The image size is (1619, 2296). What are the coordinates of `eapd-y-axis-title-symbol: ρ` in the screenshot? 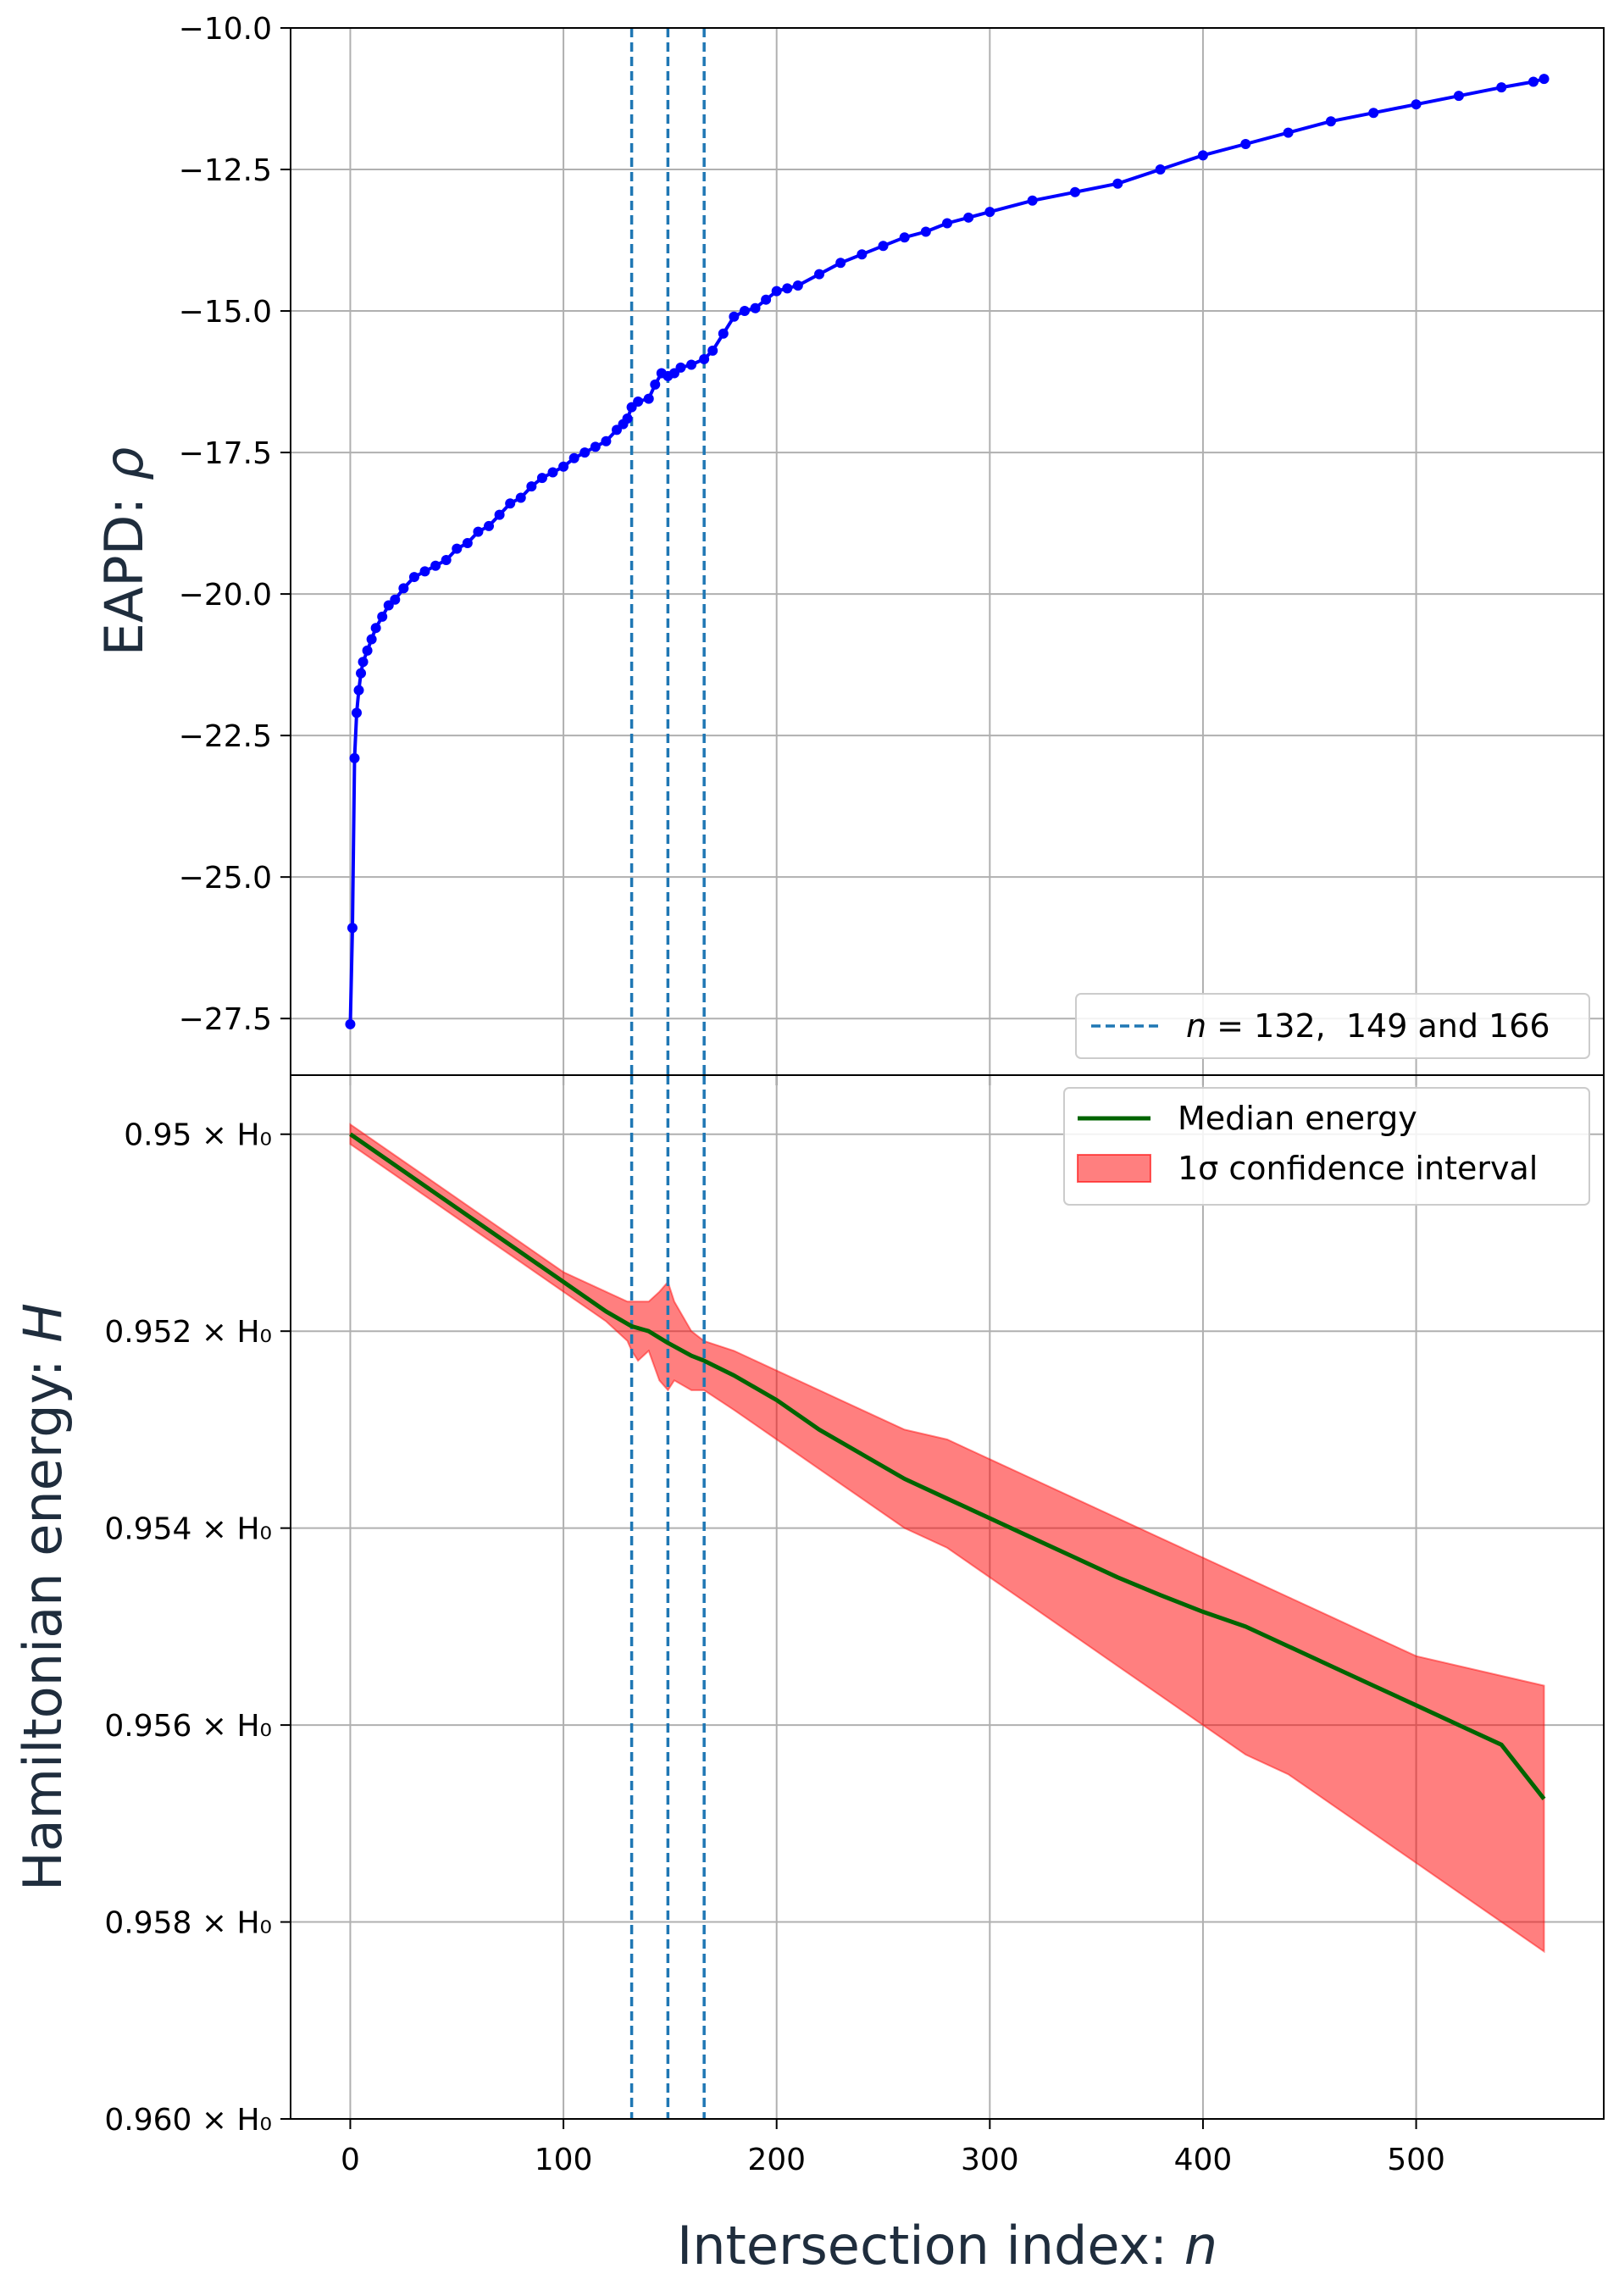 It's located at (124, 463).